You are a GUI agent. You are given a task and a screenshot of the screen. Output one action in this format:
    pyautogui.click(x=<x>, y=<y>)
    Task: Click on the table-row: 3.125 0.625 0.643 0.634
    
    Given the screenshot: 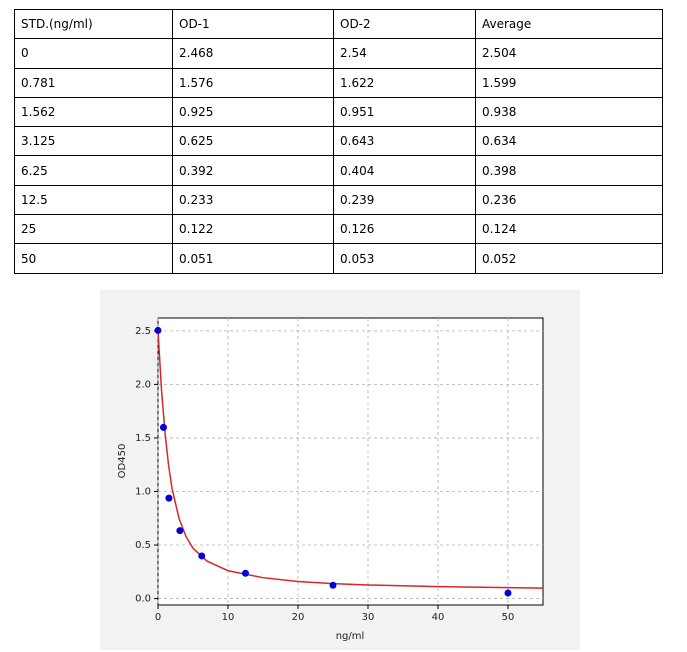 What is the action you would take?
    pyautogui.click(x=338, y=141)
    